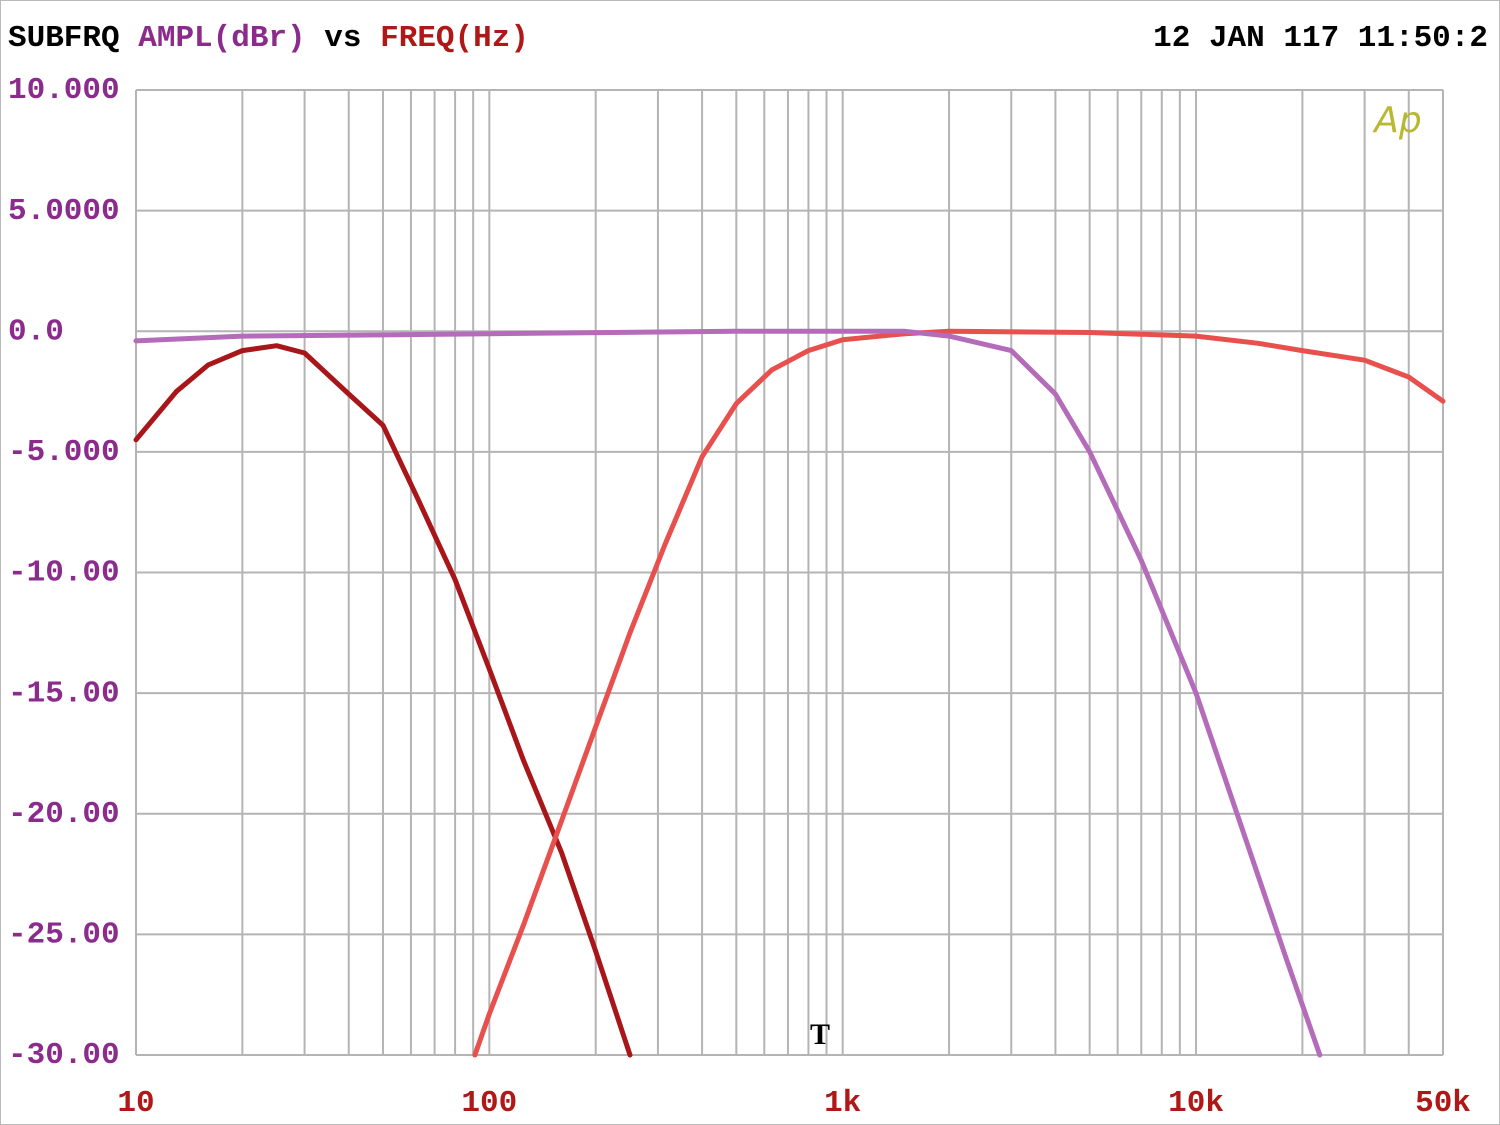 The width and height of the screenshot is (1500, 1125). Describe the element at coordinates (1396, 120) in the screenshot. I see `logo: Ap` at that location.